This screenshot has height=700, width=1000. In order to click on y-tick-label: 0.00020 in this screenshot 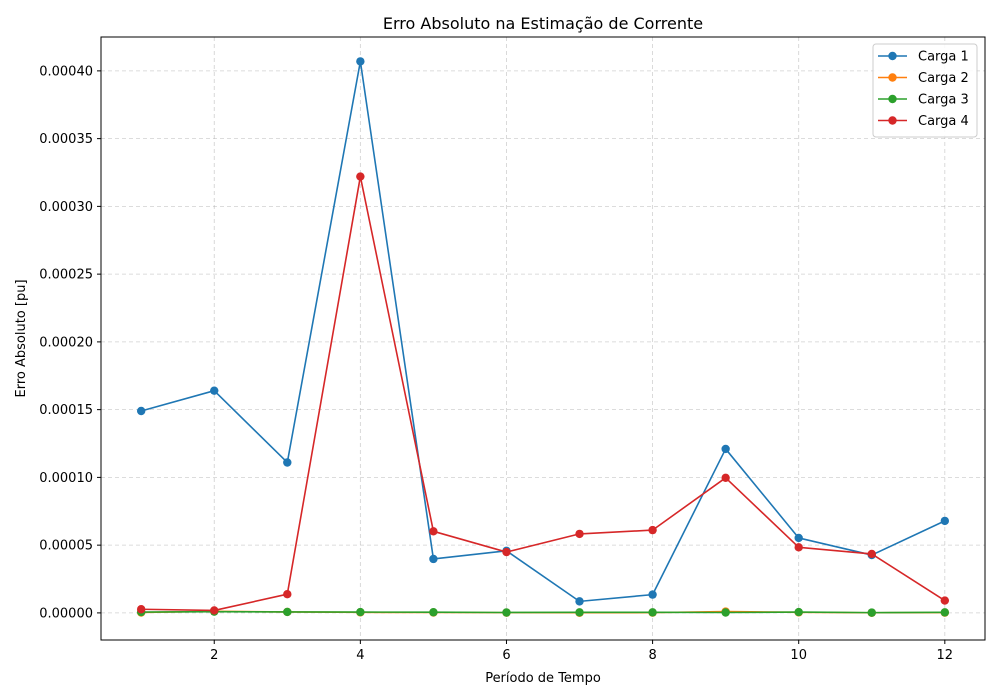, I will do `click(66, 342)`.